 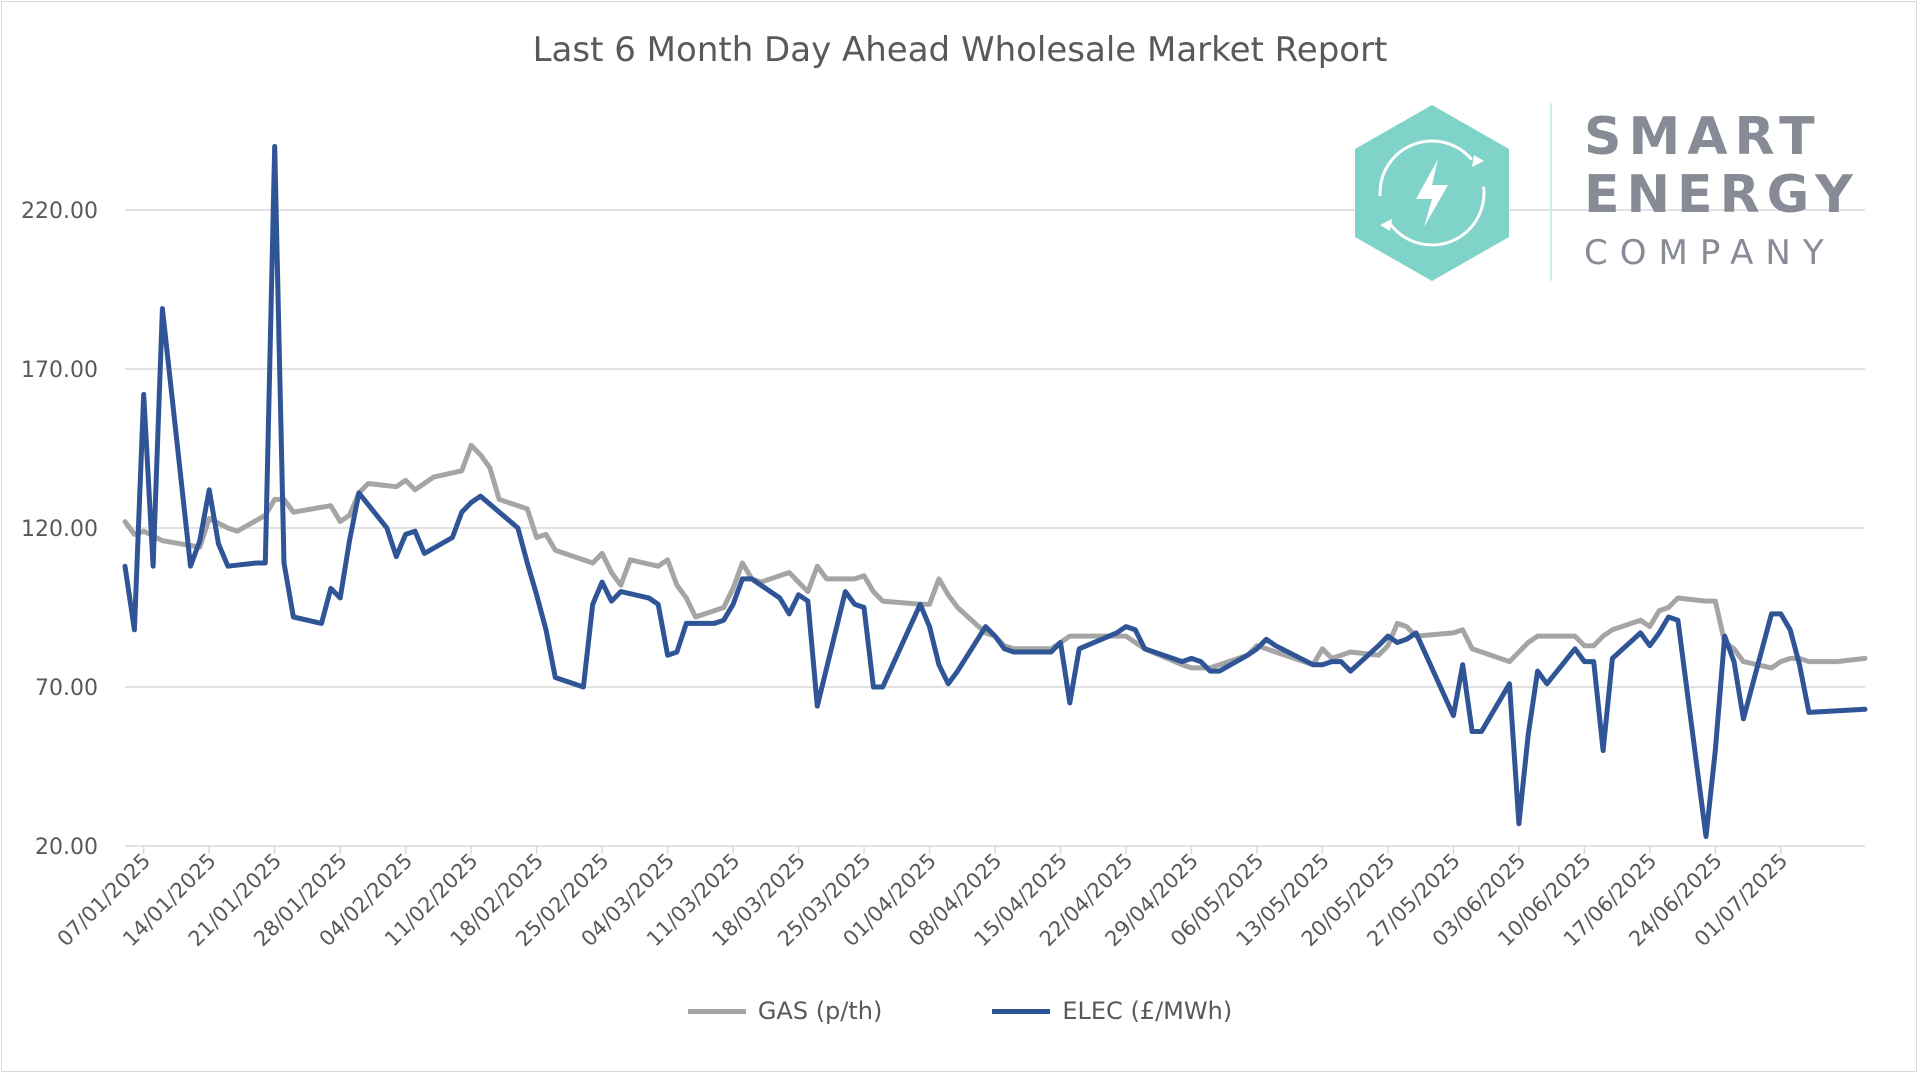 I want to click on logo-text-company: COMPANY, so click(x=1710, y=253).